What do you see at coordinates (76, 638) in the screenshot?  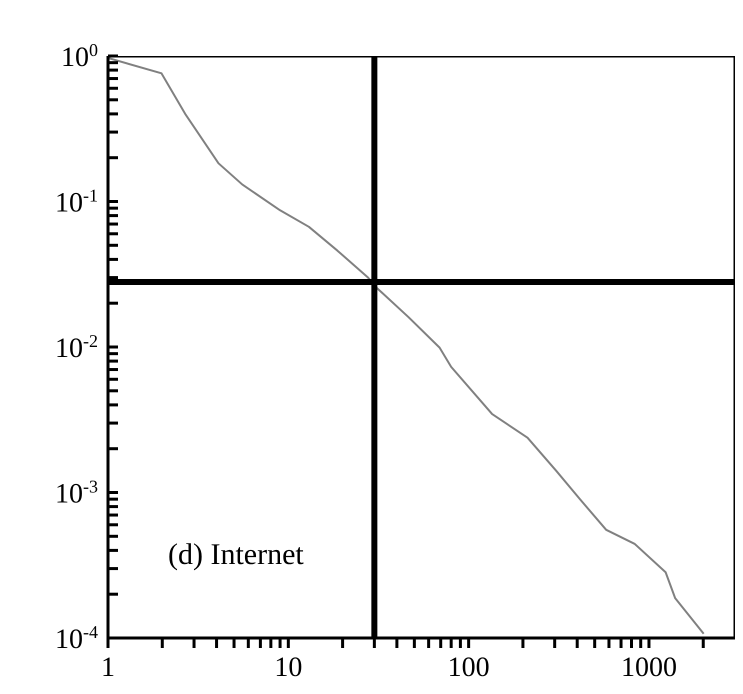 I see `y-tick-label: 10$^{-4}$` at bounding box center [76, 638].